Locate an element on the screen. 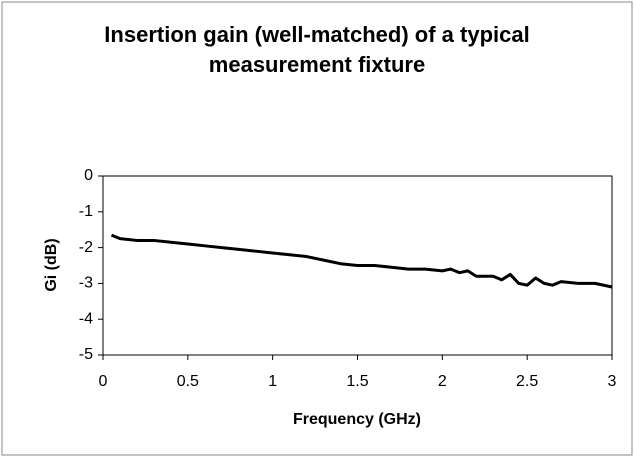 This screenshot has width=634, height=457. y-tick-label: 0 is located at coordinates (88, 175).